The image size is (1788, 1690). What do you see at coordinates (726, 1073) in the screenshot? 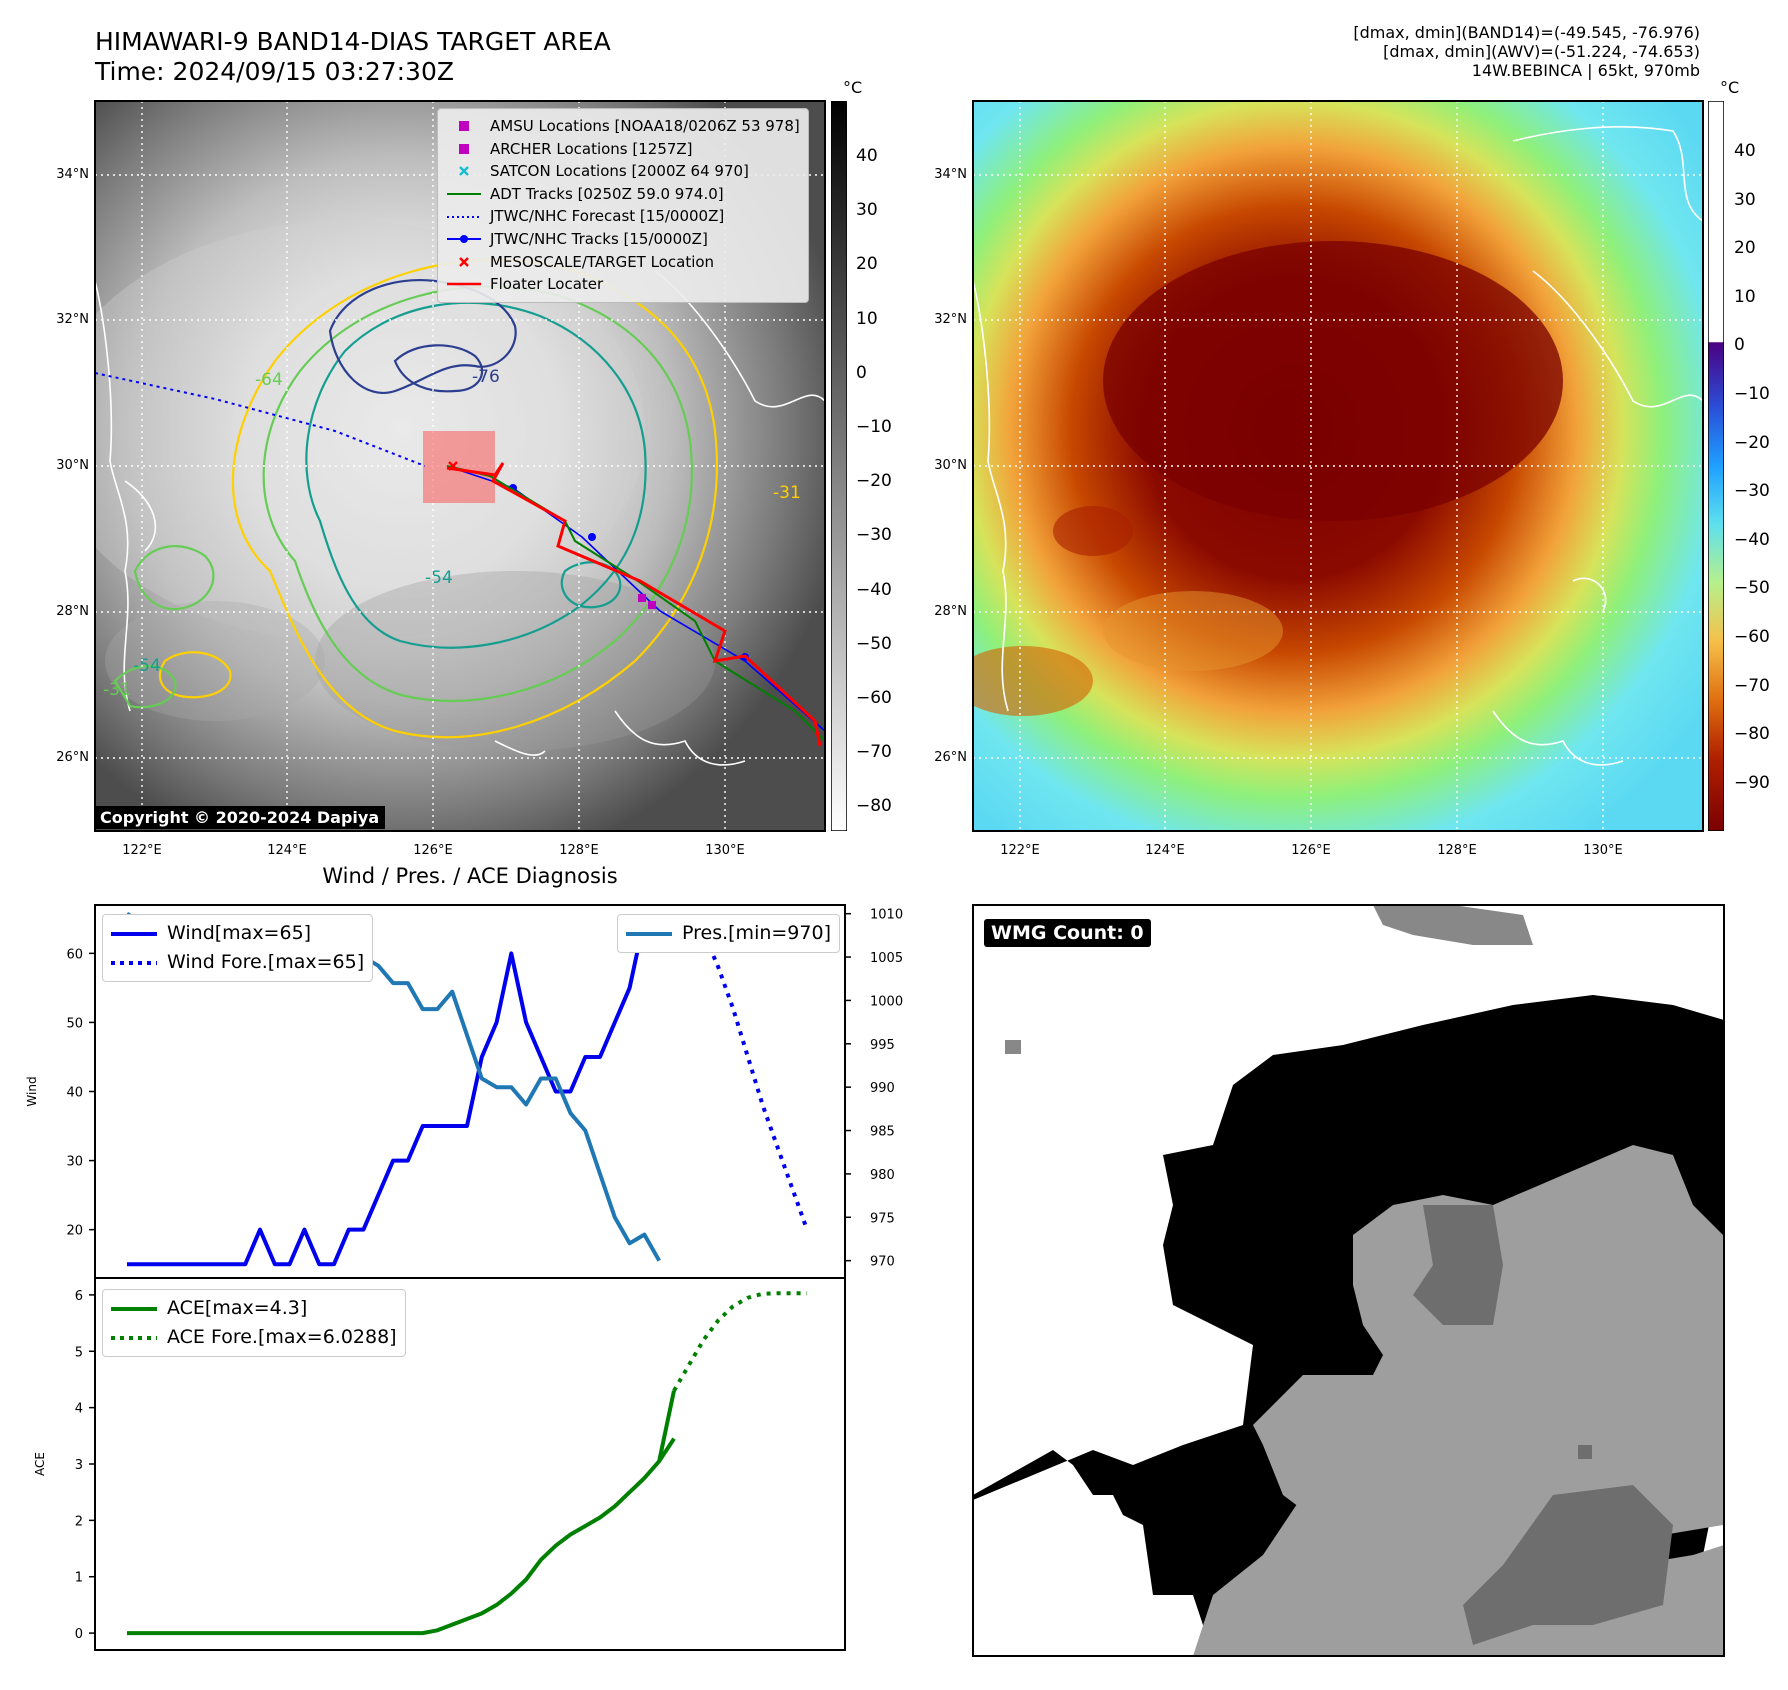
I see `wind-forecast-line` at bounding box center [726, 1073].